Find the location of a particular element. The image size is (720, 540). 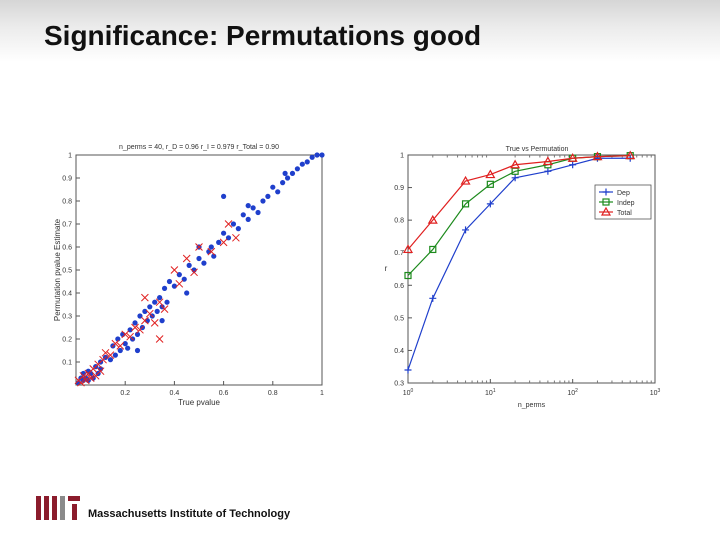

legend-marker-total is located at coordinates (606, 211).